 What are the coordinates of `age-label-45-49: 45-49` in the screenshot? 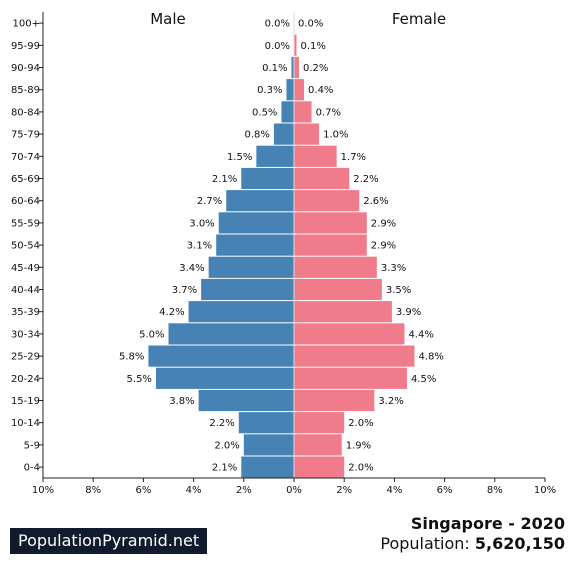 It's located at (25, 268).